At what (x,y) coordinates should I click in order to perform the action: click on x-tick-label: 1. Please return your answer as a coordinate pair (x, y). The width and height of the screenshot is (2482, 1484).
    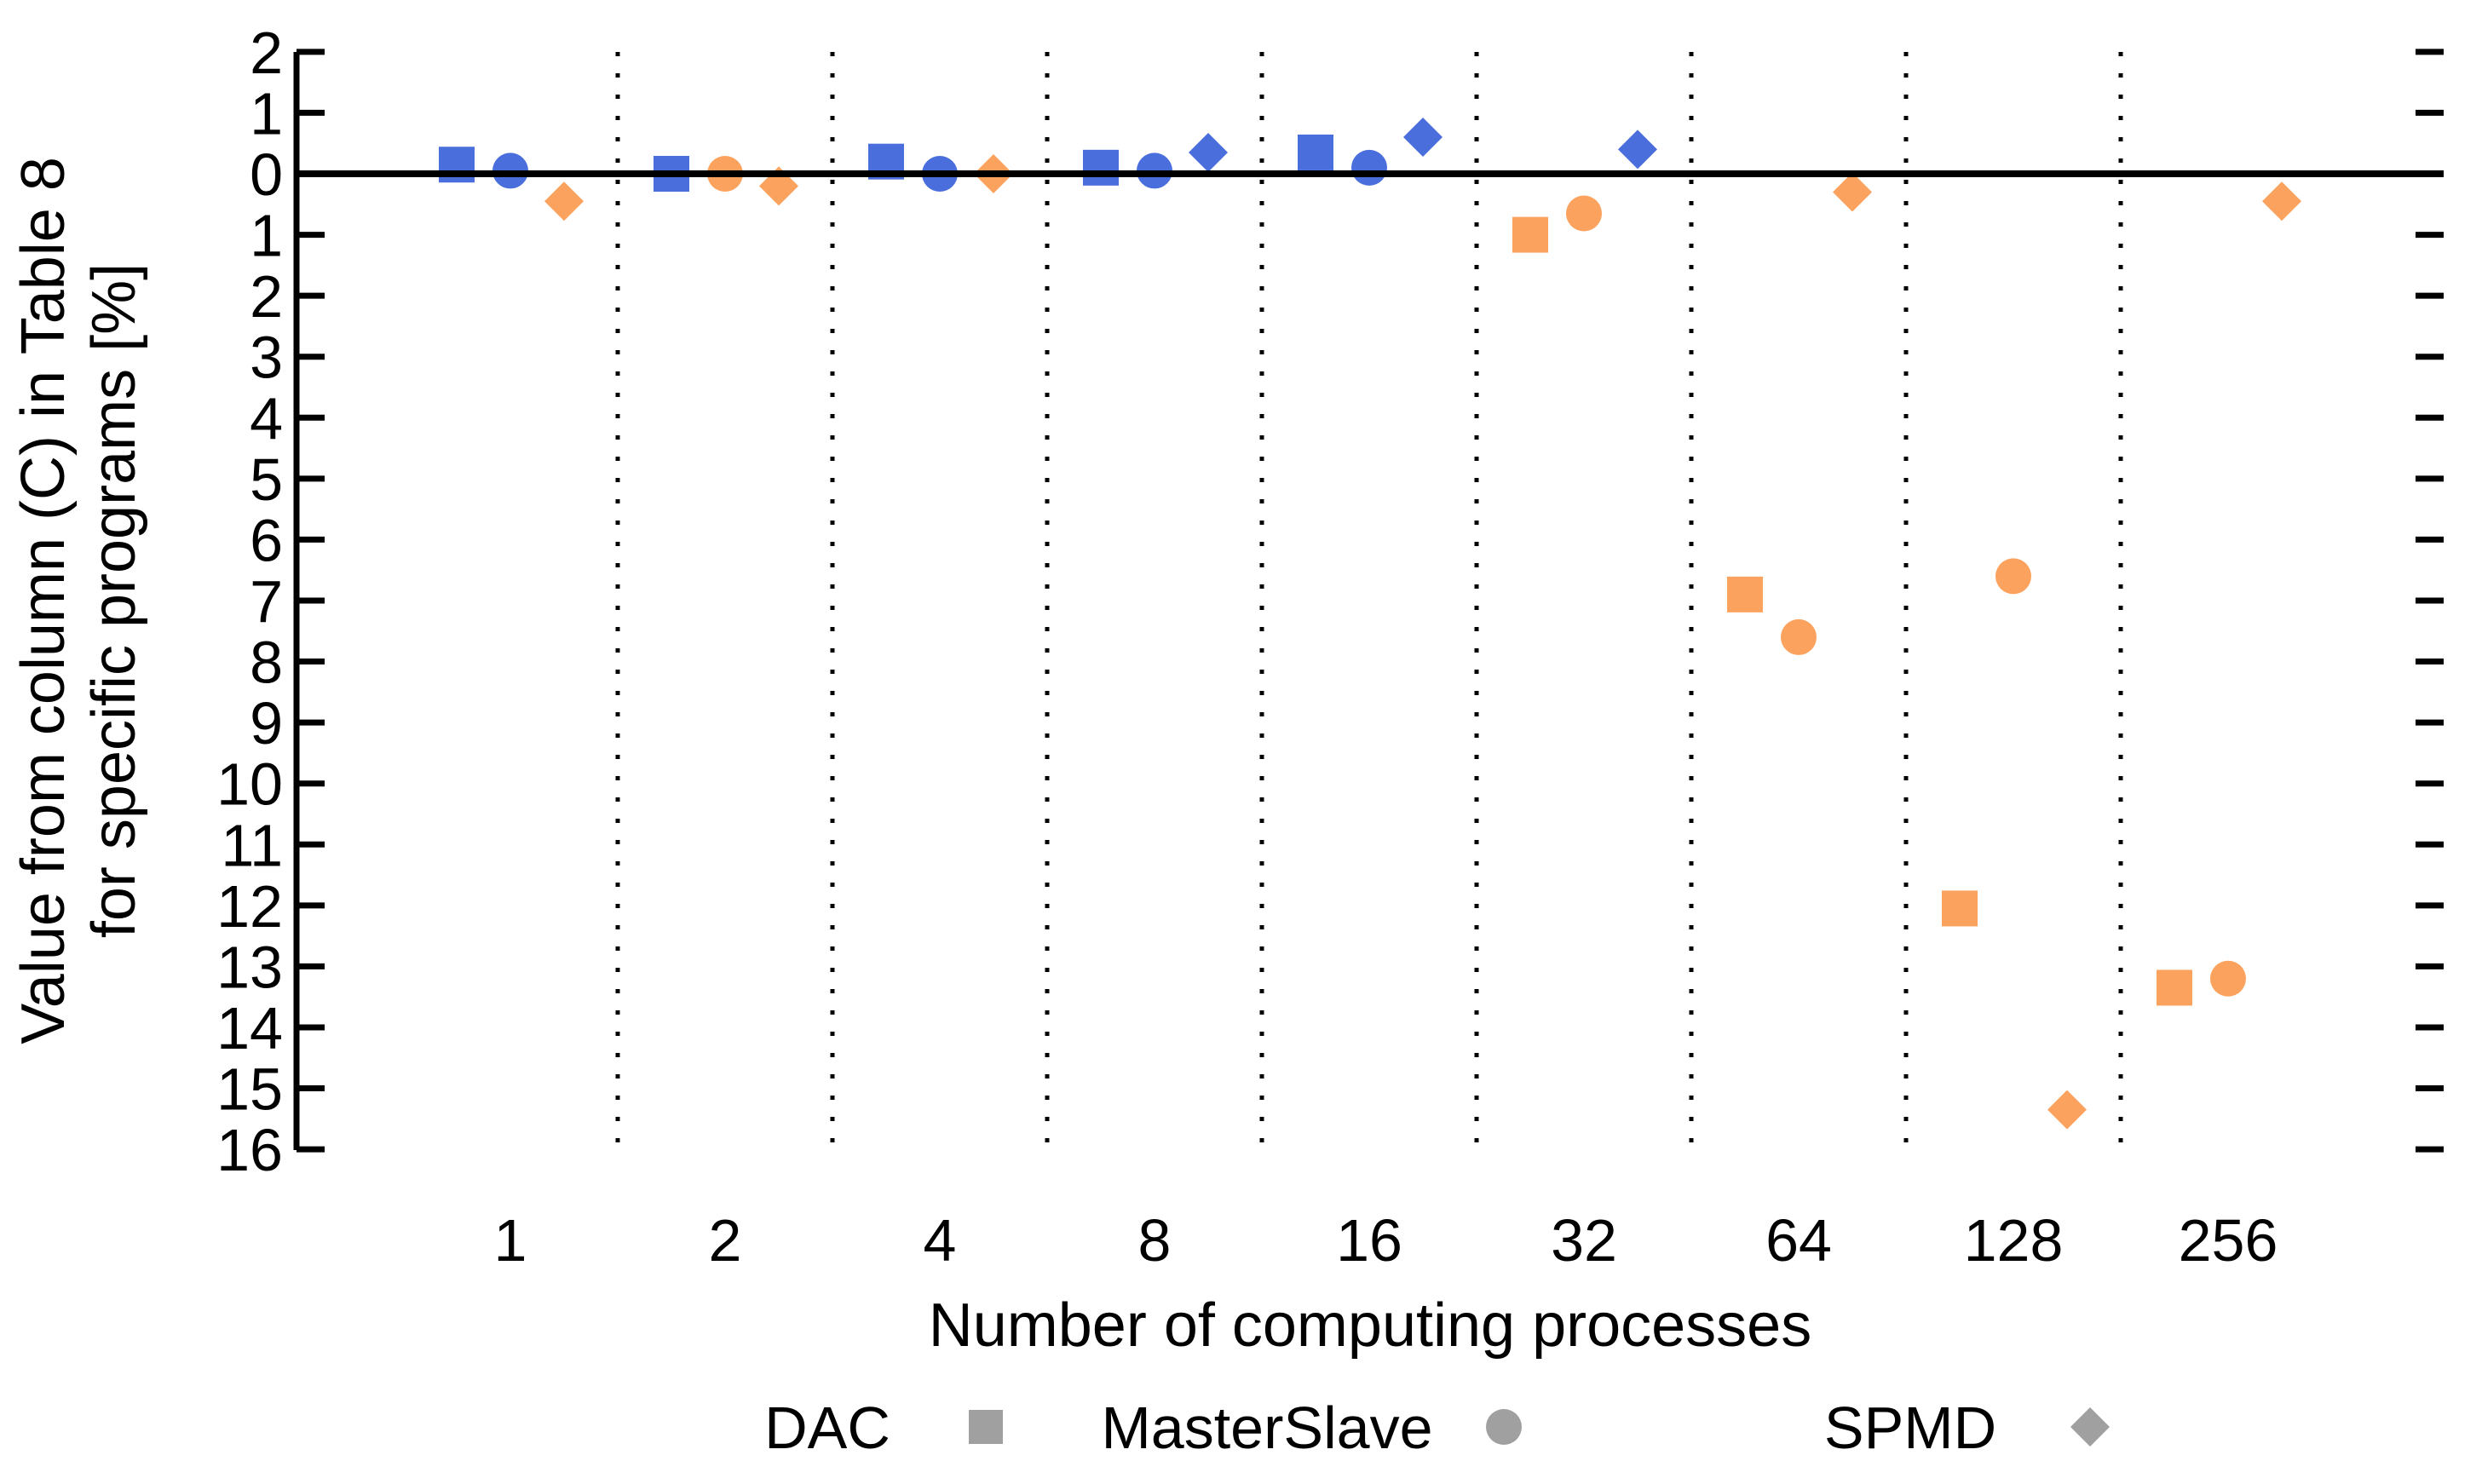
    Looking at the image, I should click on (510, 1240).